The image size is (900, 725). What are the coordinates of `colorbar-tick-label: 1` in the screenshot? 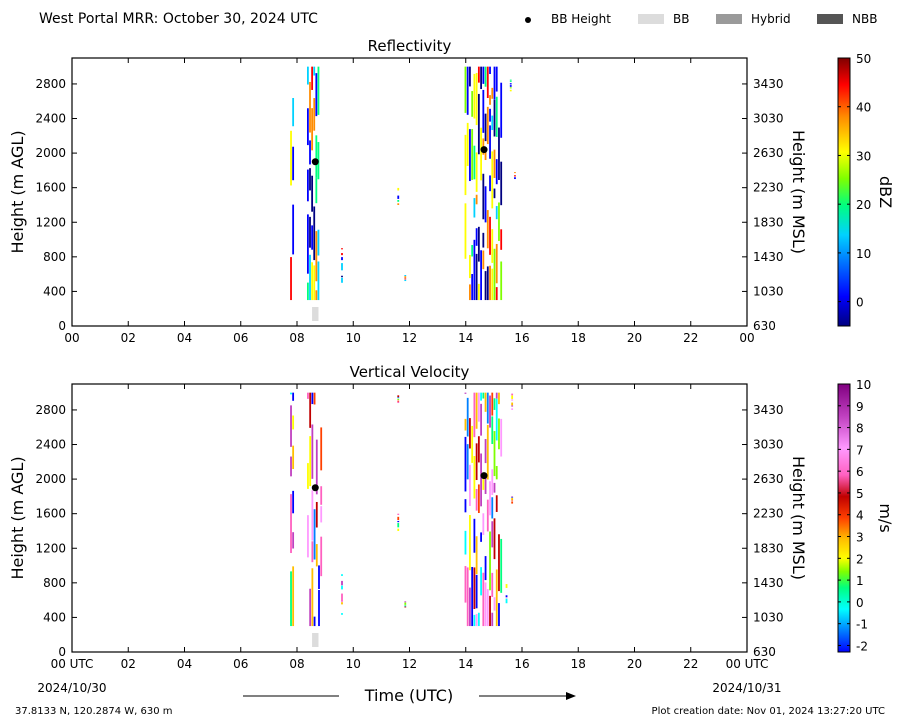 It's located at (860, 581).